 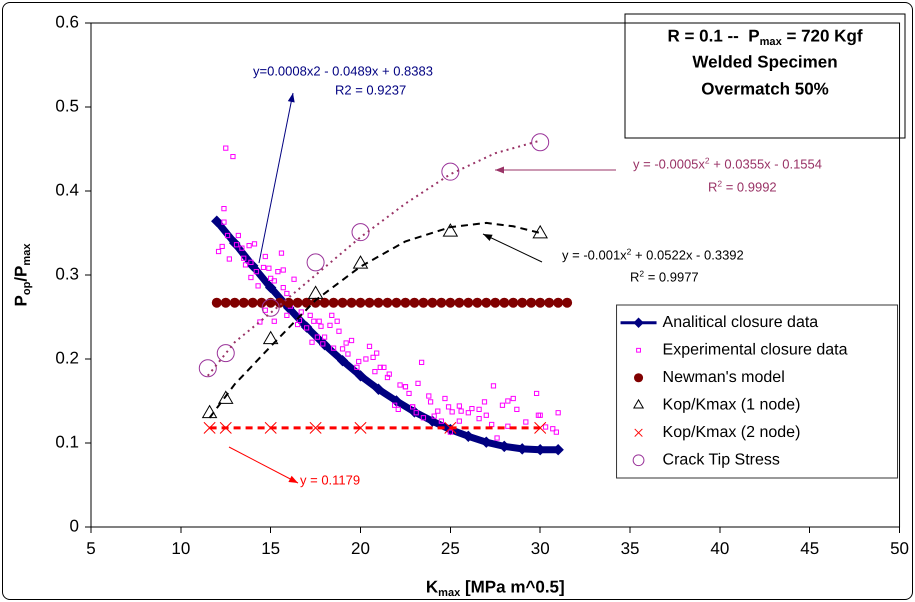 What do you see at coordinates (23, 274) in the screenshot?
I see `y-axis-title: Pop/Pmax` at bounding box center [23, 274].